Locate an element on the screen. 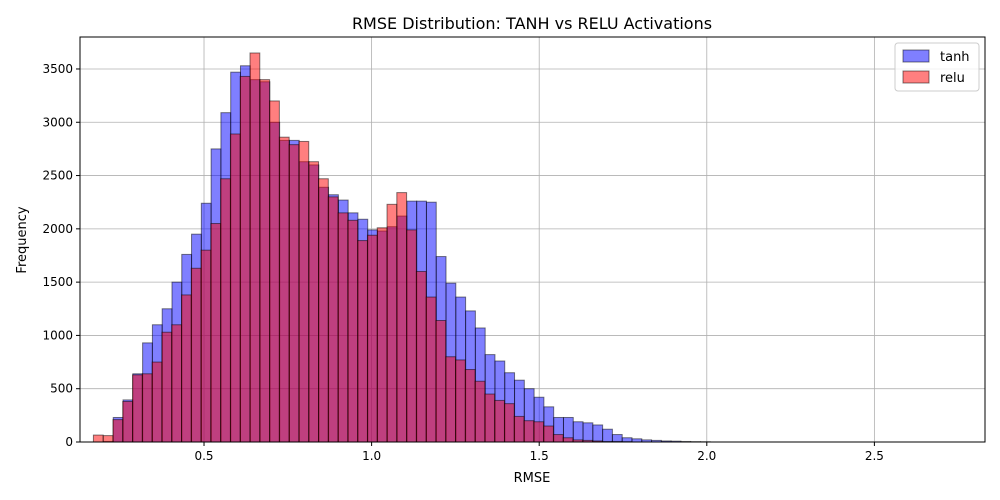 The width and height of the screenshot is (1000, 500). y-tick-label: 1500 is located at coordinates (57, 282).